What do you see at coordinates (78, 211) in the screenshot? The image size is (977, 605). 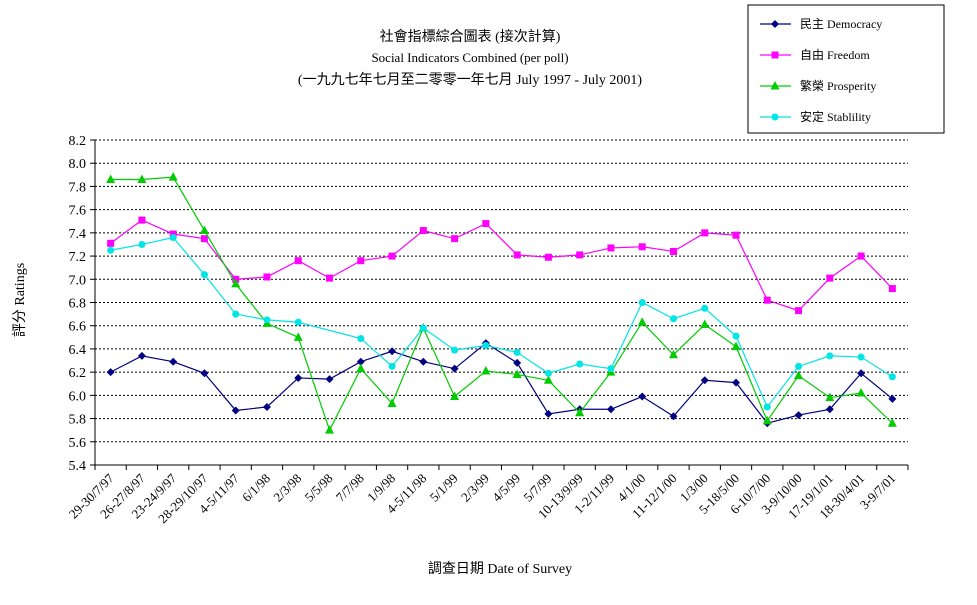 I see `y-tick-label: 7.6` at bounding box center [78, 211].